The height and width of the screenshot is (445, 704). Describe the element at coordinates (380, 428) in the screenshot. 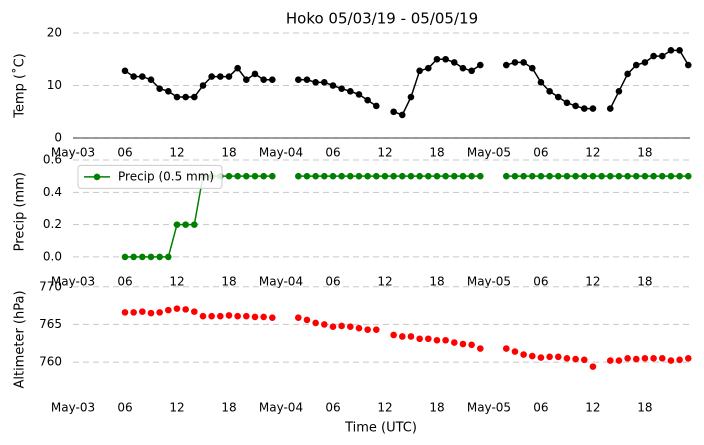

I see `x-axis-label: Time (UTC)` at that location.